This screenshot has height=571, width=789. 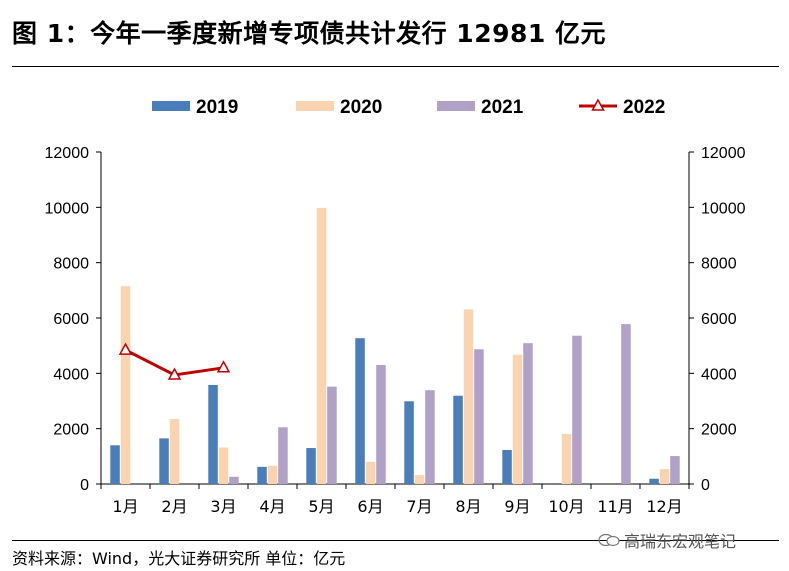 I want to click on source-note: 资料来源：Wind，光大证券研究所 单位：亿元, so click(x=179, y=558).